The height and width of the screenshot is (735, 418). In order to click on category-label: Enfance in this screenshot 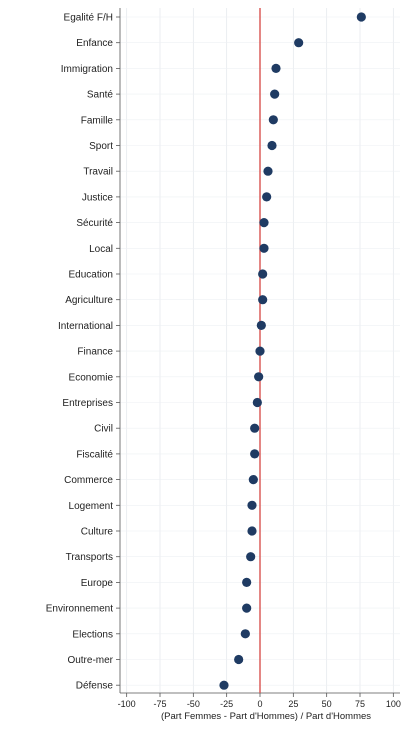, I will do `click(94, 43)`.